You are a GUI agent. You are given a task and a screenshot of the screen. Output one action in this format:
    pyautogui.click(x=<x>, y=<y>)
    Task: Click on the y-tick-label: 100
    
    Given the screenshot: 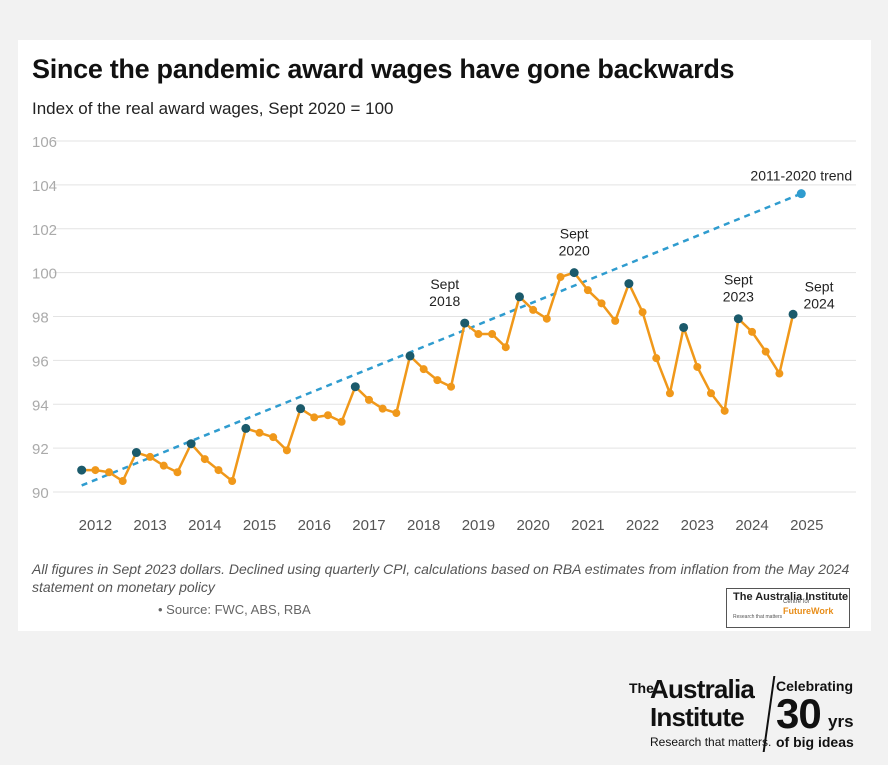 What is the action you would take?
    pyautogui.click(x=44, y=274)
    